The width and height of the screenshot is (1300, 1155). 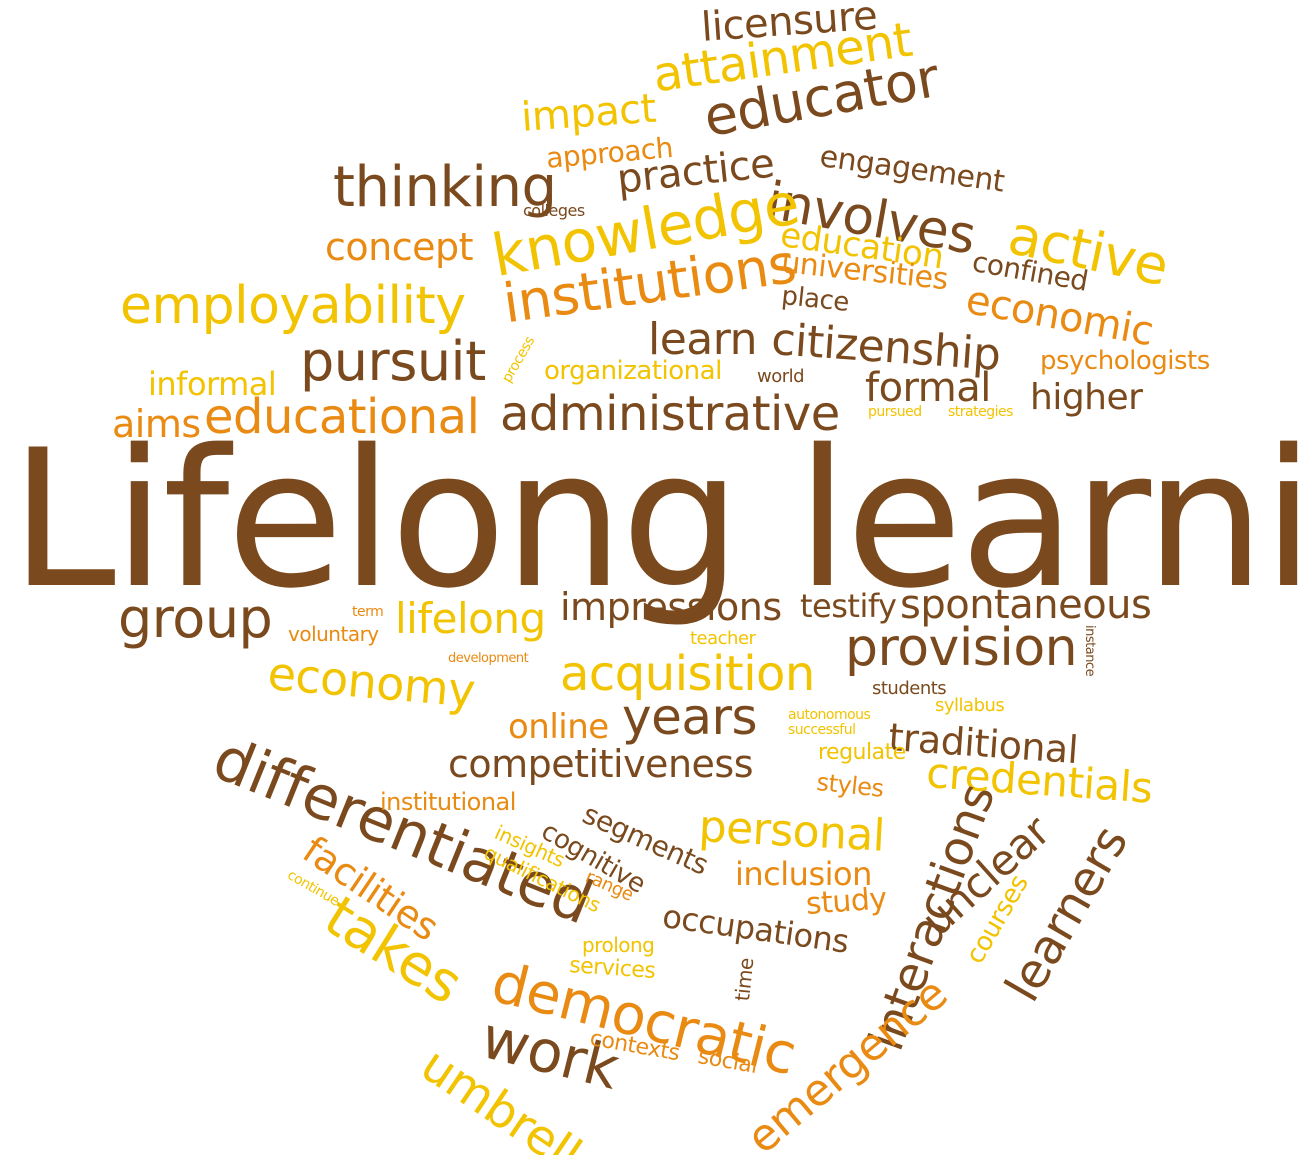 I want to click on word-thinking: thinking, so click(x=445, y=187).